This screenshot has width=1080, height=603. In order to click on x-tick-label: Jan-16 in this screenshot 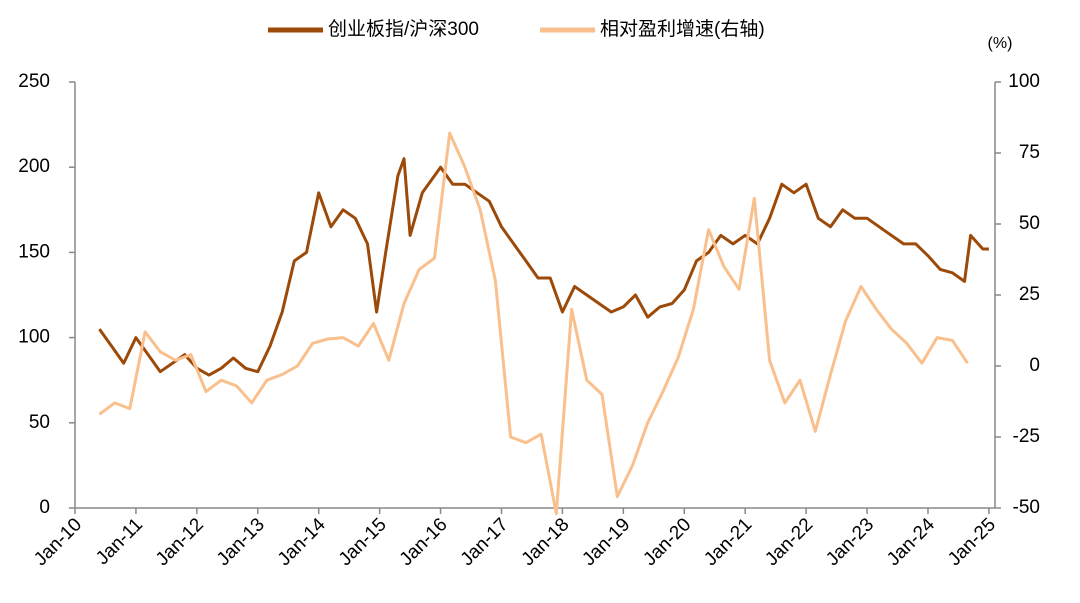, I will do `click(424, 542)`.